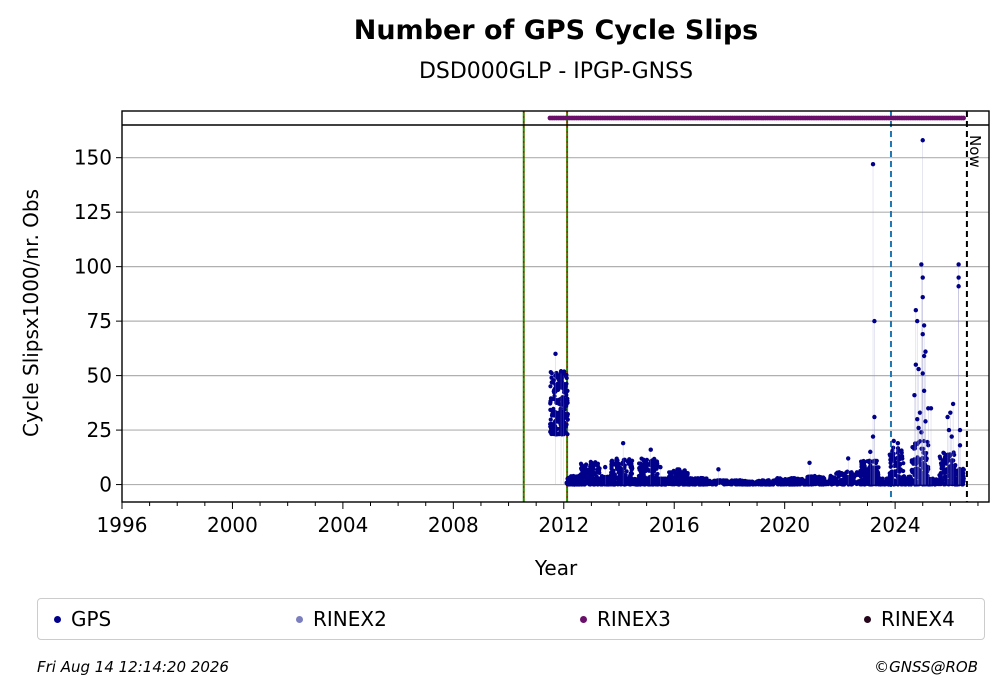 The width and height of the screenshot is (1008, 699). Describe the element at coordinates (99, 376) in the screenshot. I see `y-tick-label: 50` at that location.